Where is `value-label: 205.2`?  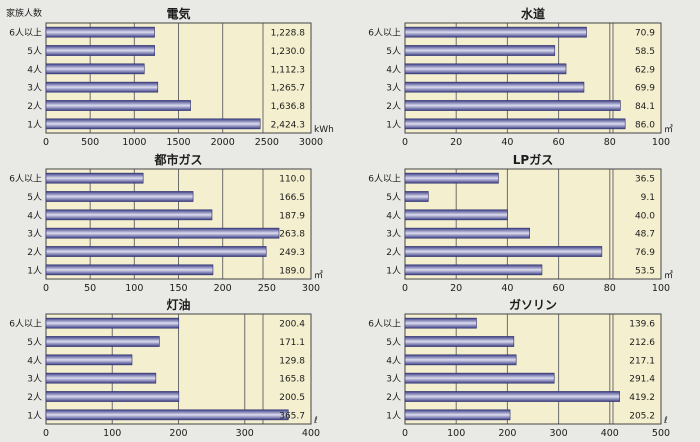 value-label: 205.2 is located at coordinates (642, 416).